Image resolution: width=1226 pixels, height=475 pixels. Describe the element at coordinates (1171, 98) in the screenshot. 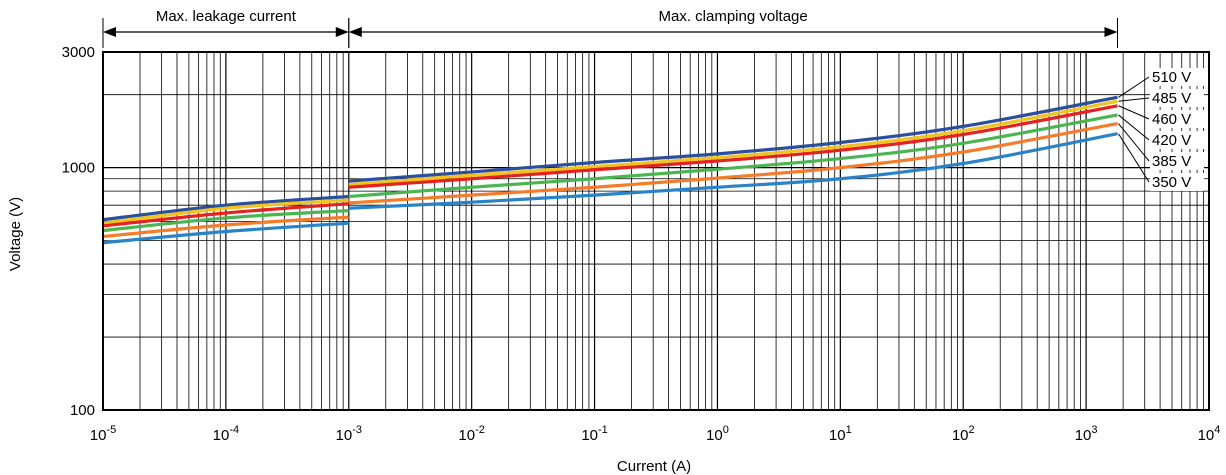

I see `series-label: 485 V` at that location.